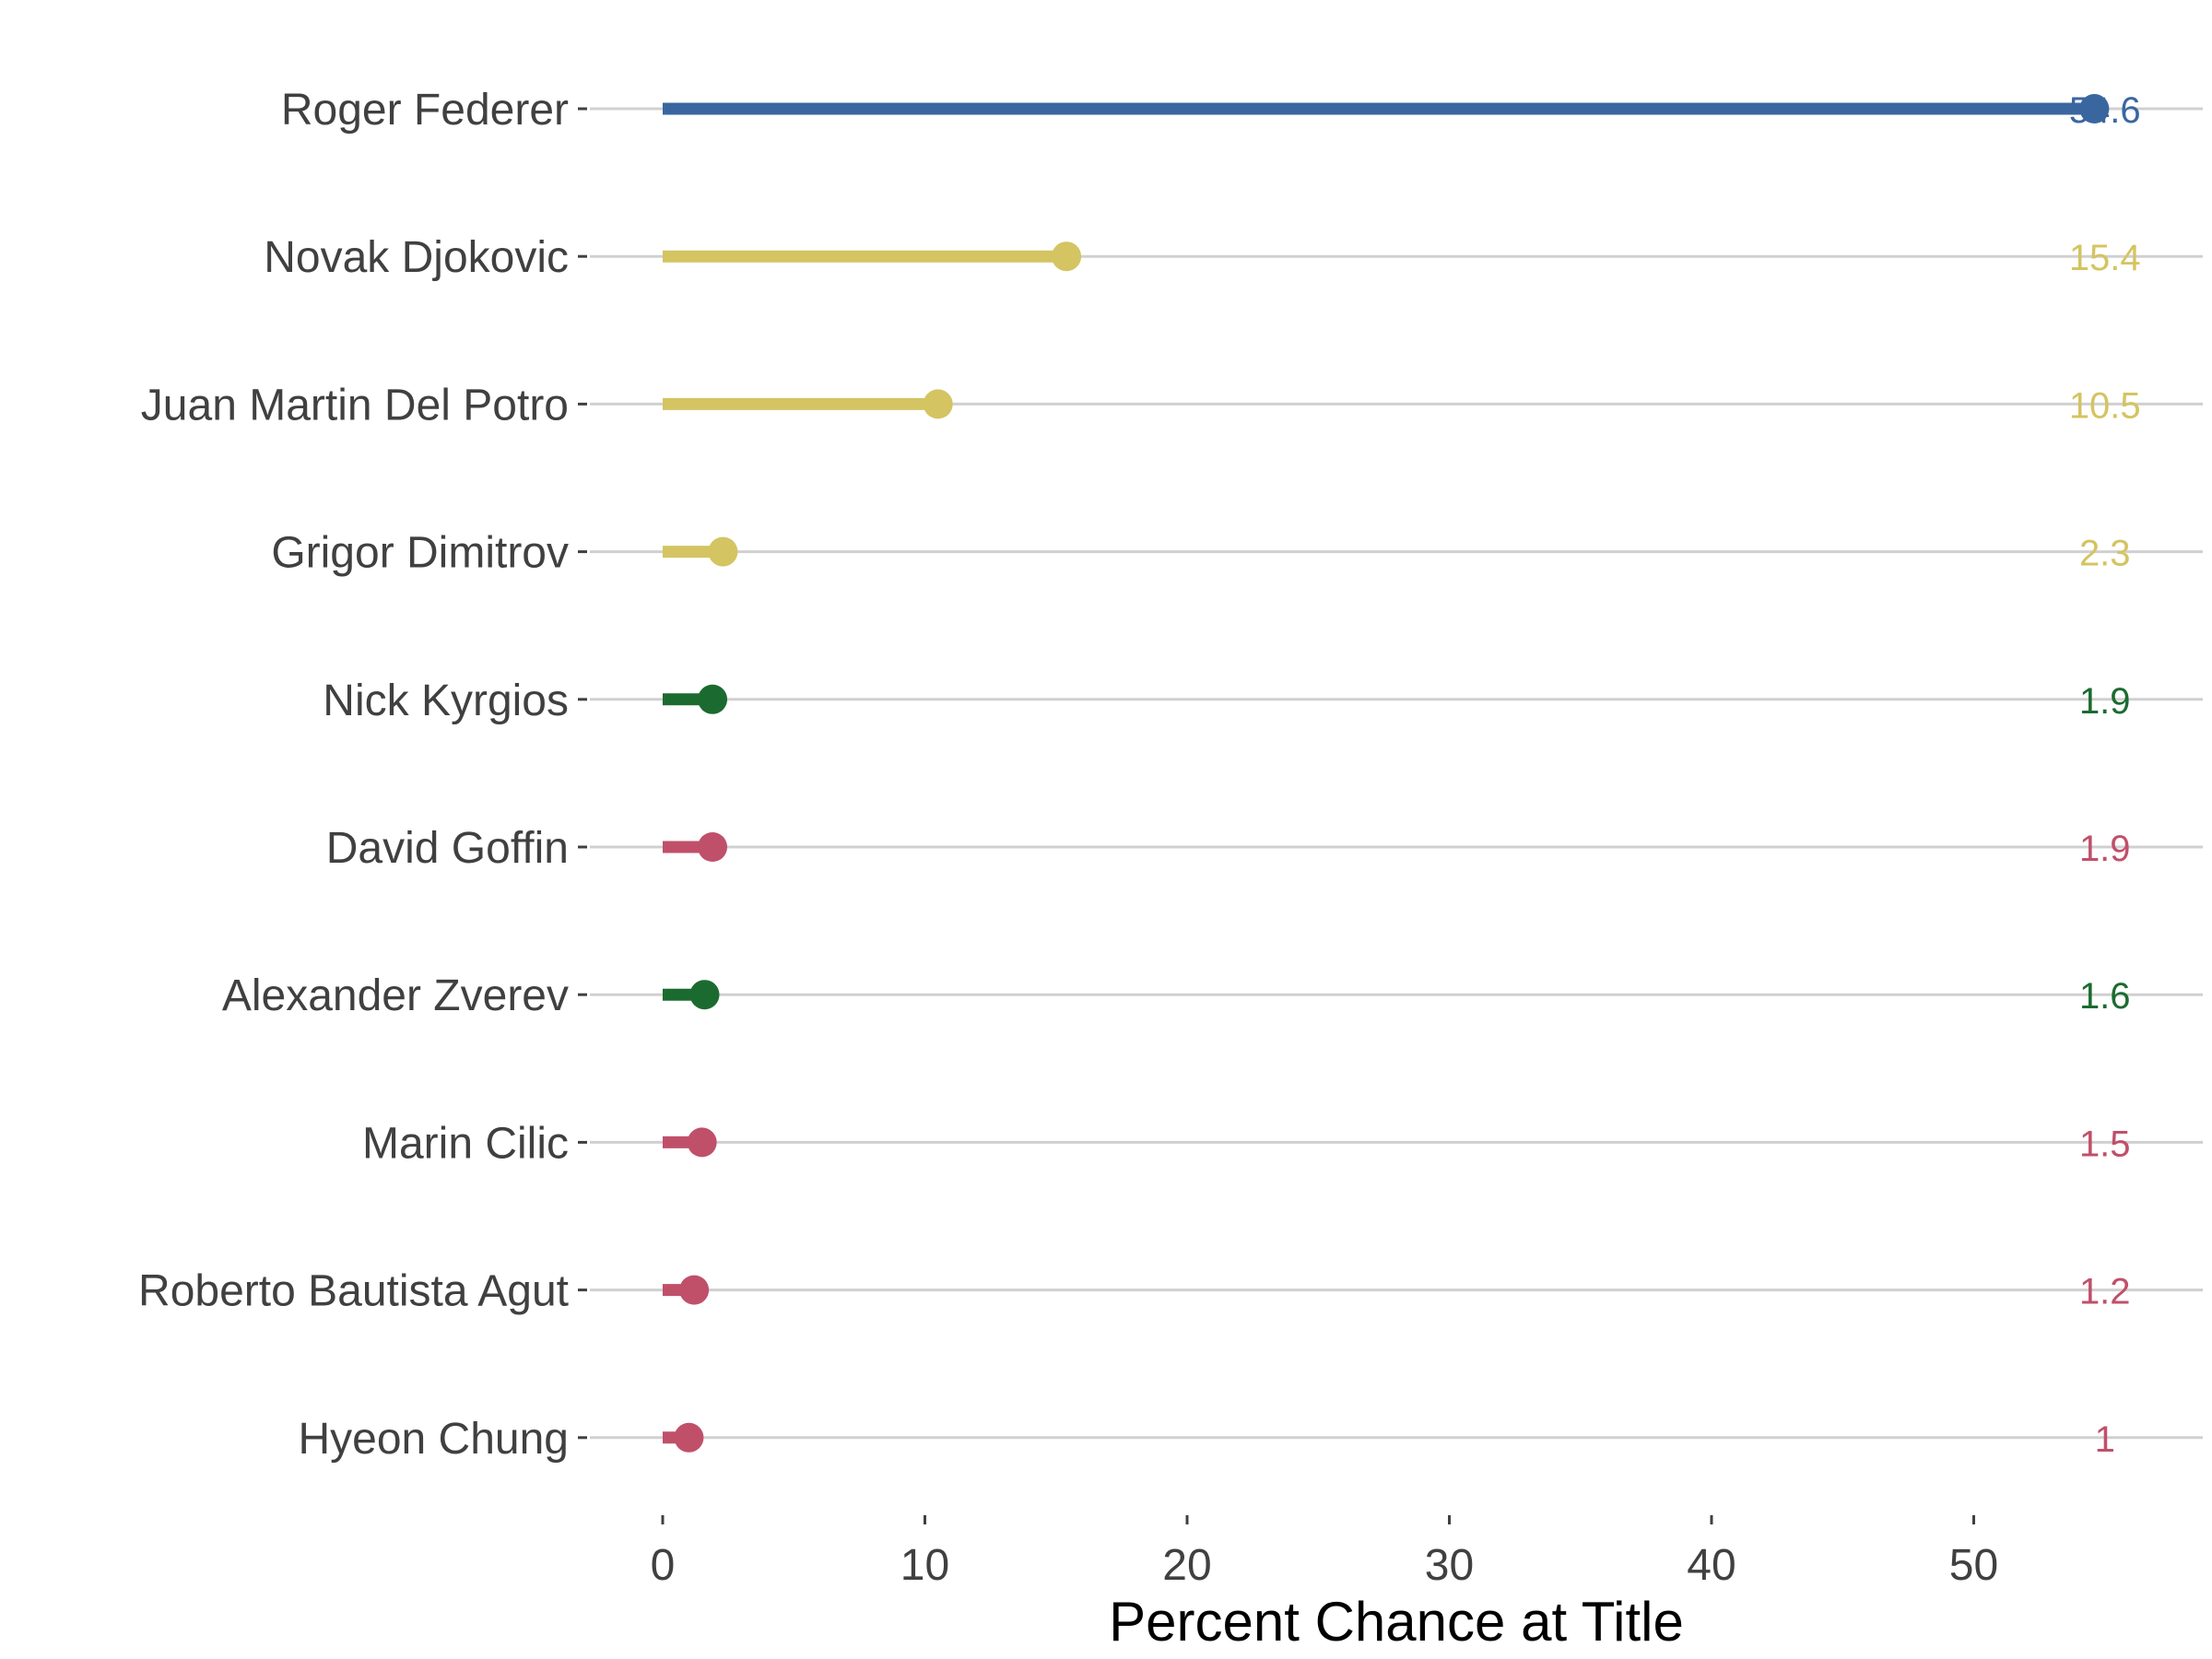  What do you see at coordinates (1324, 1552) in the screenshot?
I see `x-axis: 0 10 20 30 40 50` at bounding box center [1324, 1552].